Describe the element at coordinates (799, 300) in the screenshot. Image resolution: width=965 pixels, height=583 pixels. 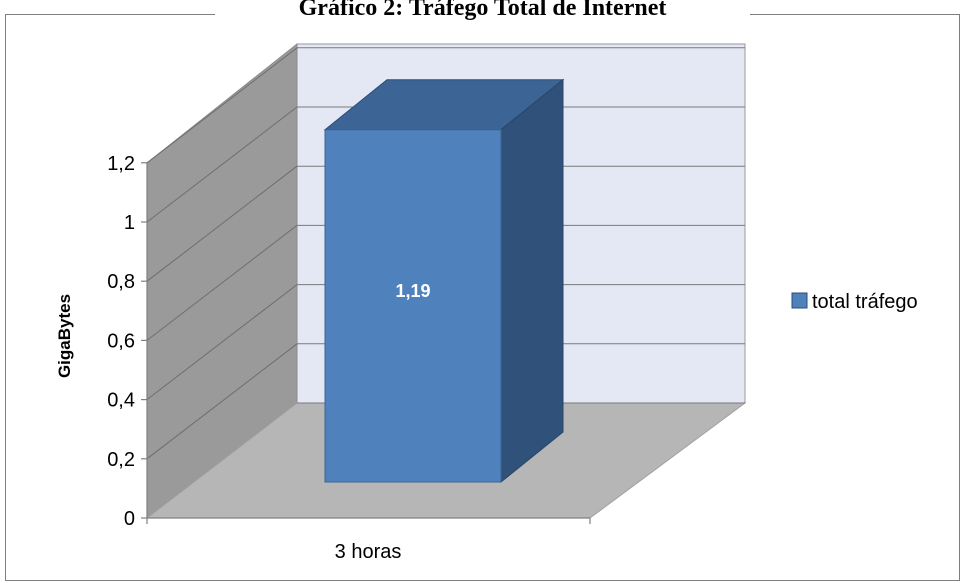
I see `legend-swatch-total-trafego` at that location.